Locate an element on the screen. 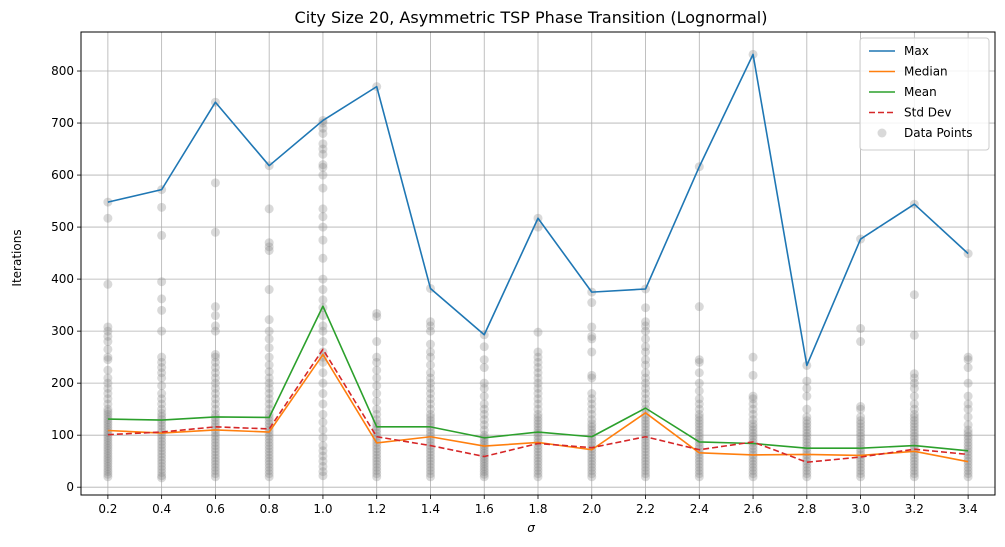  x-tick-label: 1.2 is located at coordinates (376, 509).